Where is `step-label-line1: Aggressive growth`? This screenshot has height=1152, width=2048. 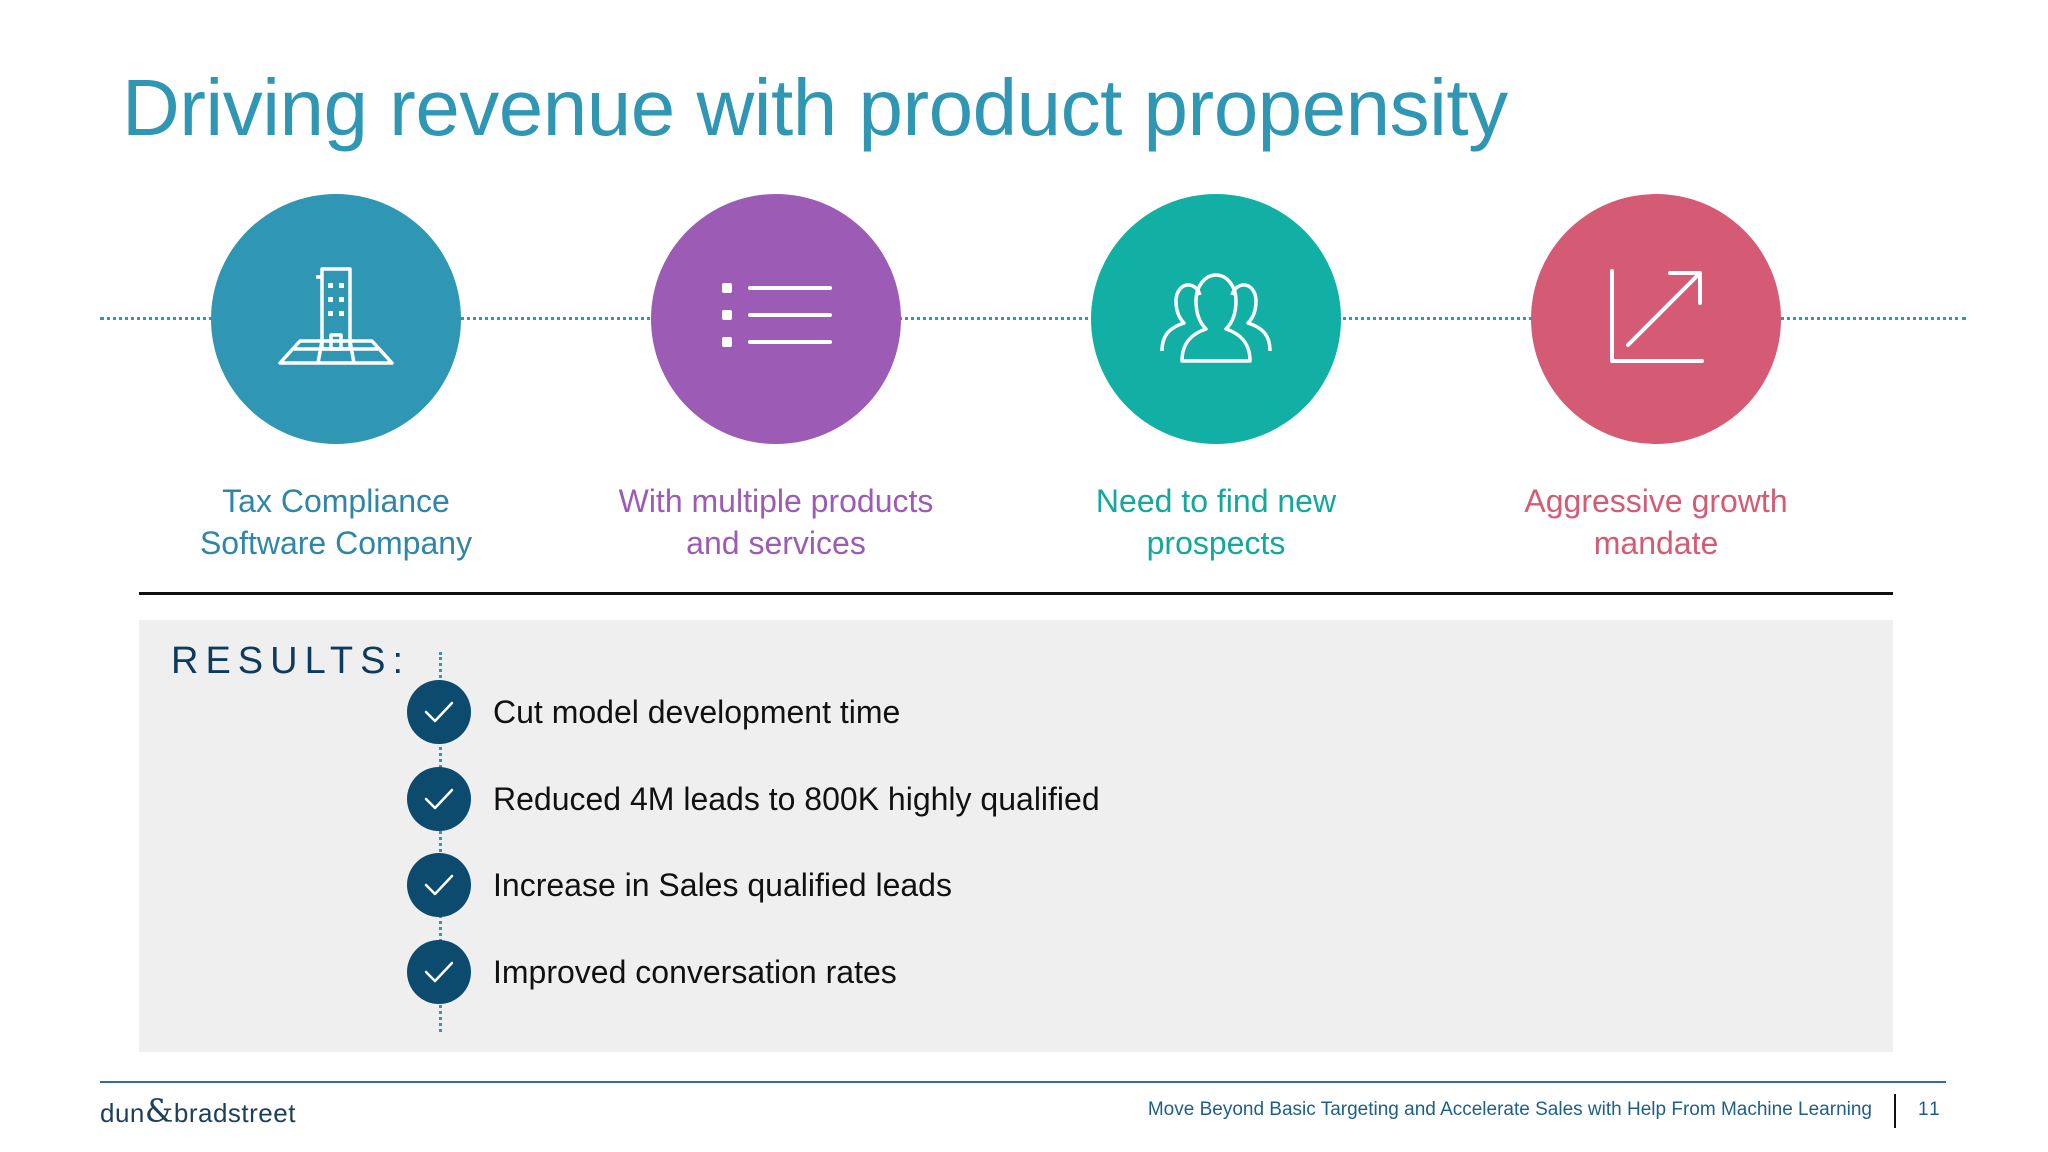 step-label-line1: Aggressive growth is located at coordinates (1656, 501).